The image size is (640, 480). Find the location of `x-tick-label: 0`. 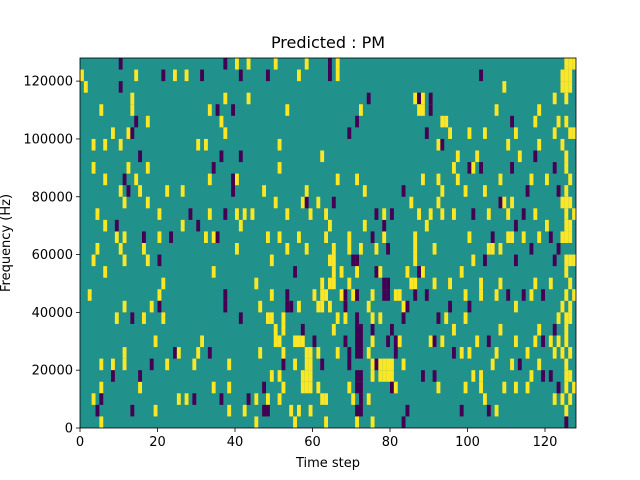

x-tick-label: 0 is located at coordinates (80, 442).